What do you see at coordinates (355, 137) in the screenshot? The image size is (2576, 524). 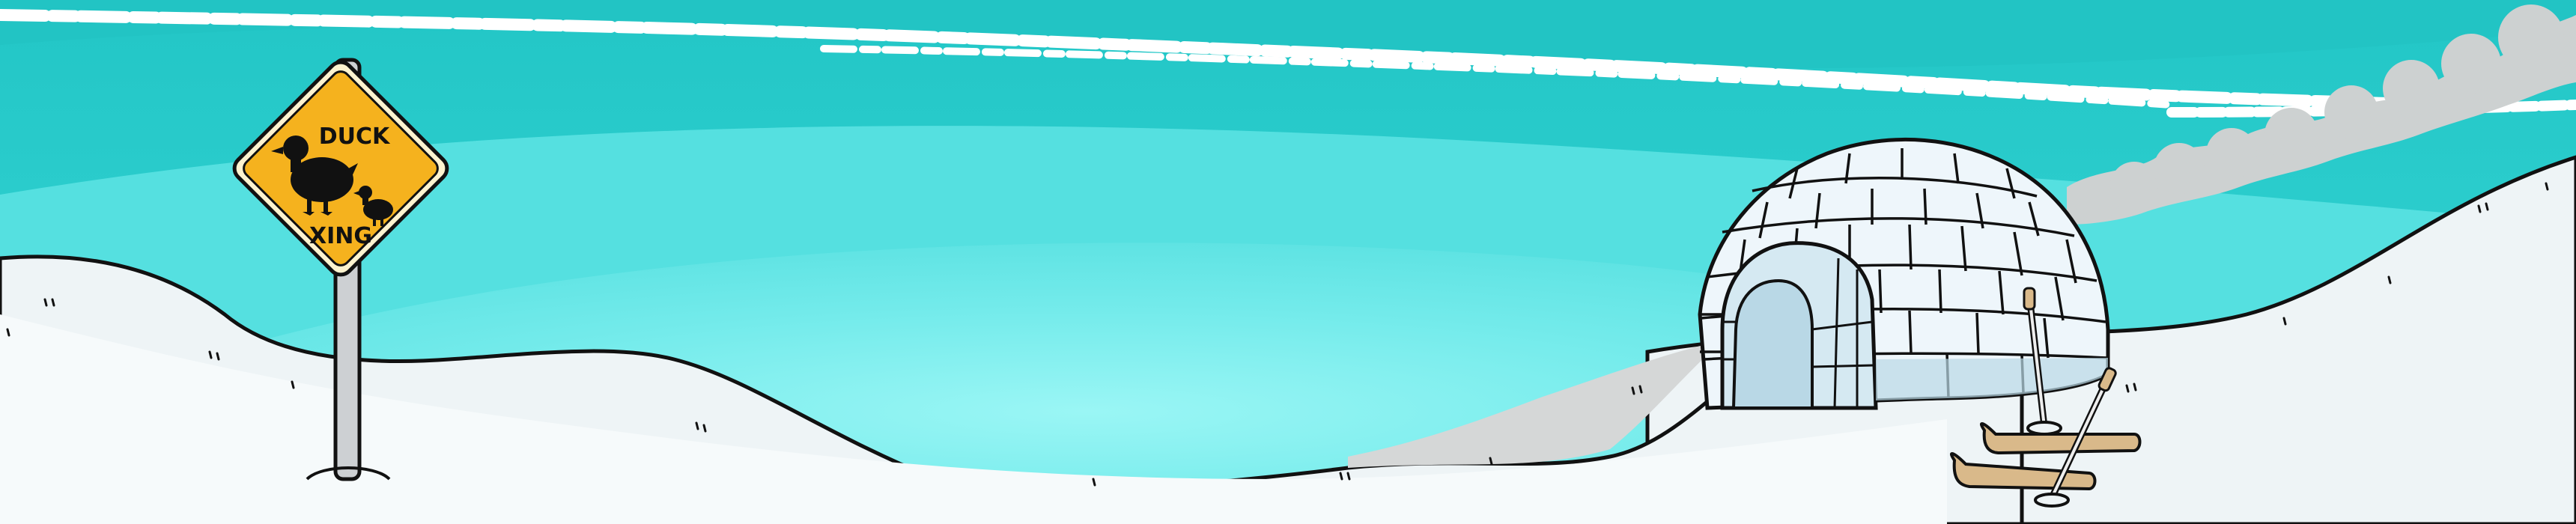 I see `sign-line1: DUCK` at bounding box center [355, 137].